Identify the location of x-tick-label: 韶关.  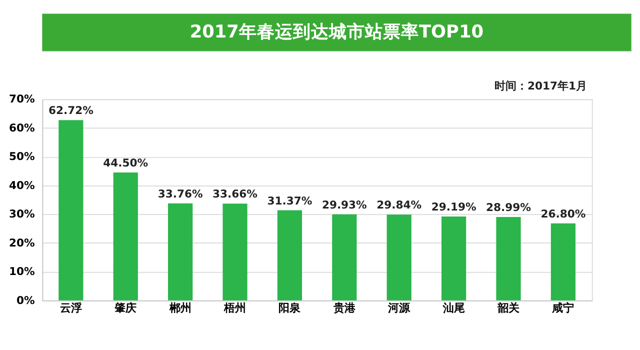
(508, 308).